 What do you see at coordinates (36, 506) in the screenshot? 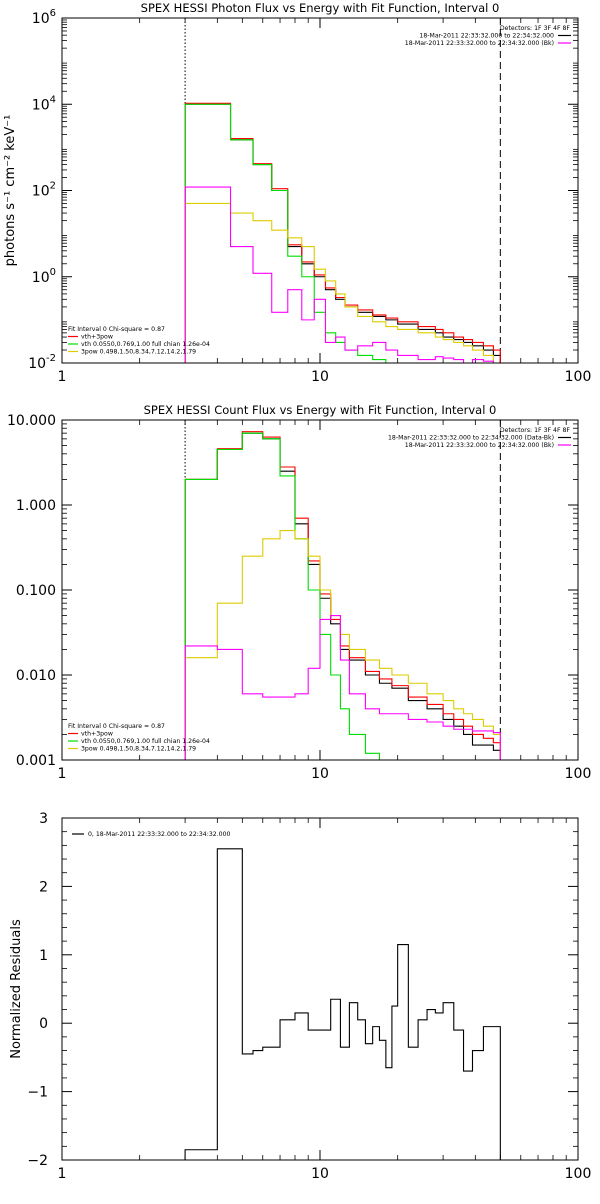
I see `y-tick-label: 1.000` at bounding box center [36, 506].